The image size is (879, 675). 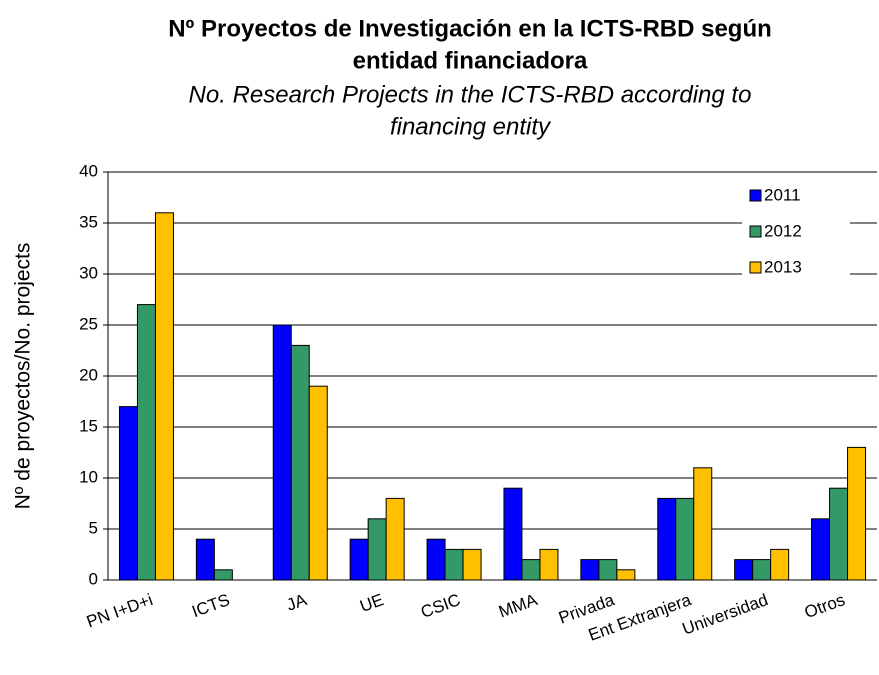 I want to click on y-tick-label: 30, so click(x=88, y=272).